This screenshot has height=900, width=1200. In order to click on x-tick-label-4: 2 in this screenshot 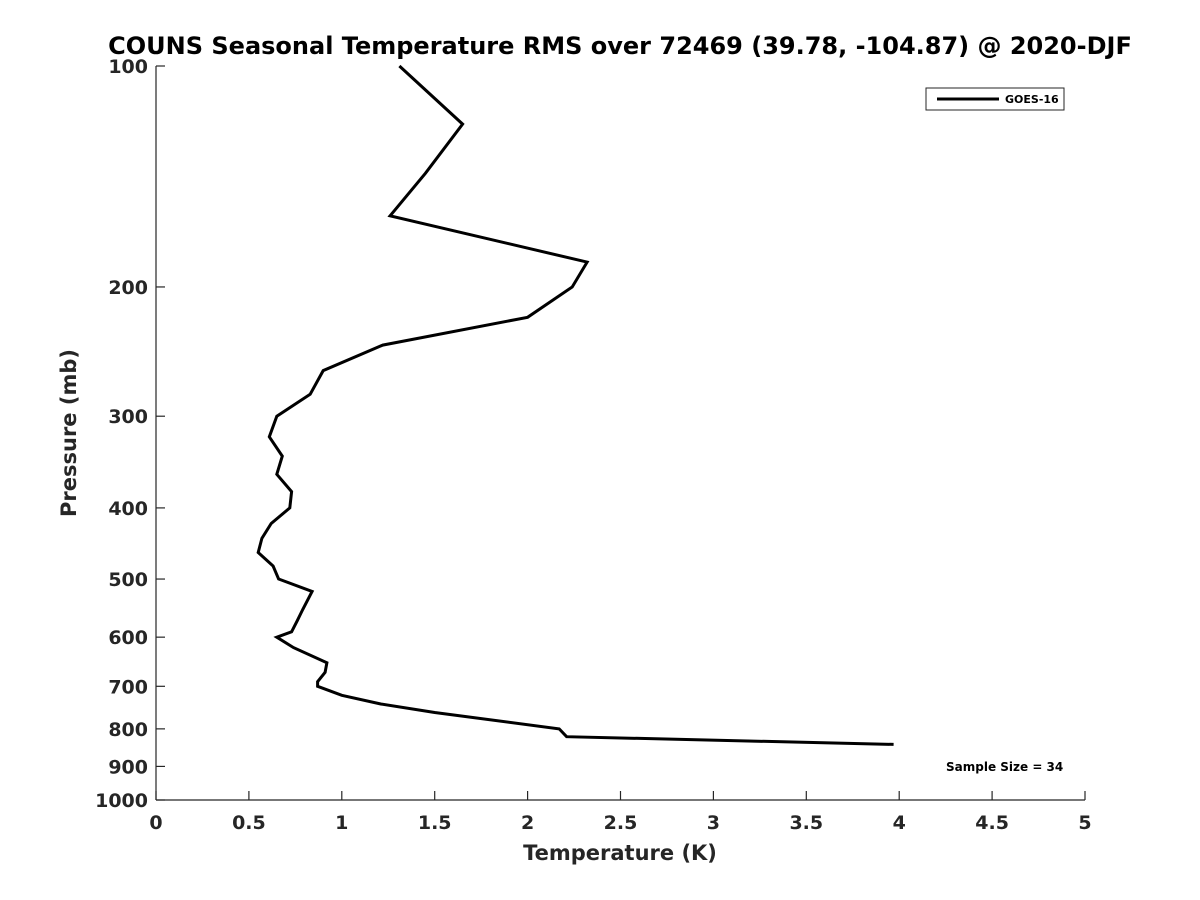, I will do `click(527, 823)`.